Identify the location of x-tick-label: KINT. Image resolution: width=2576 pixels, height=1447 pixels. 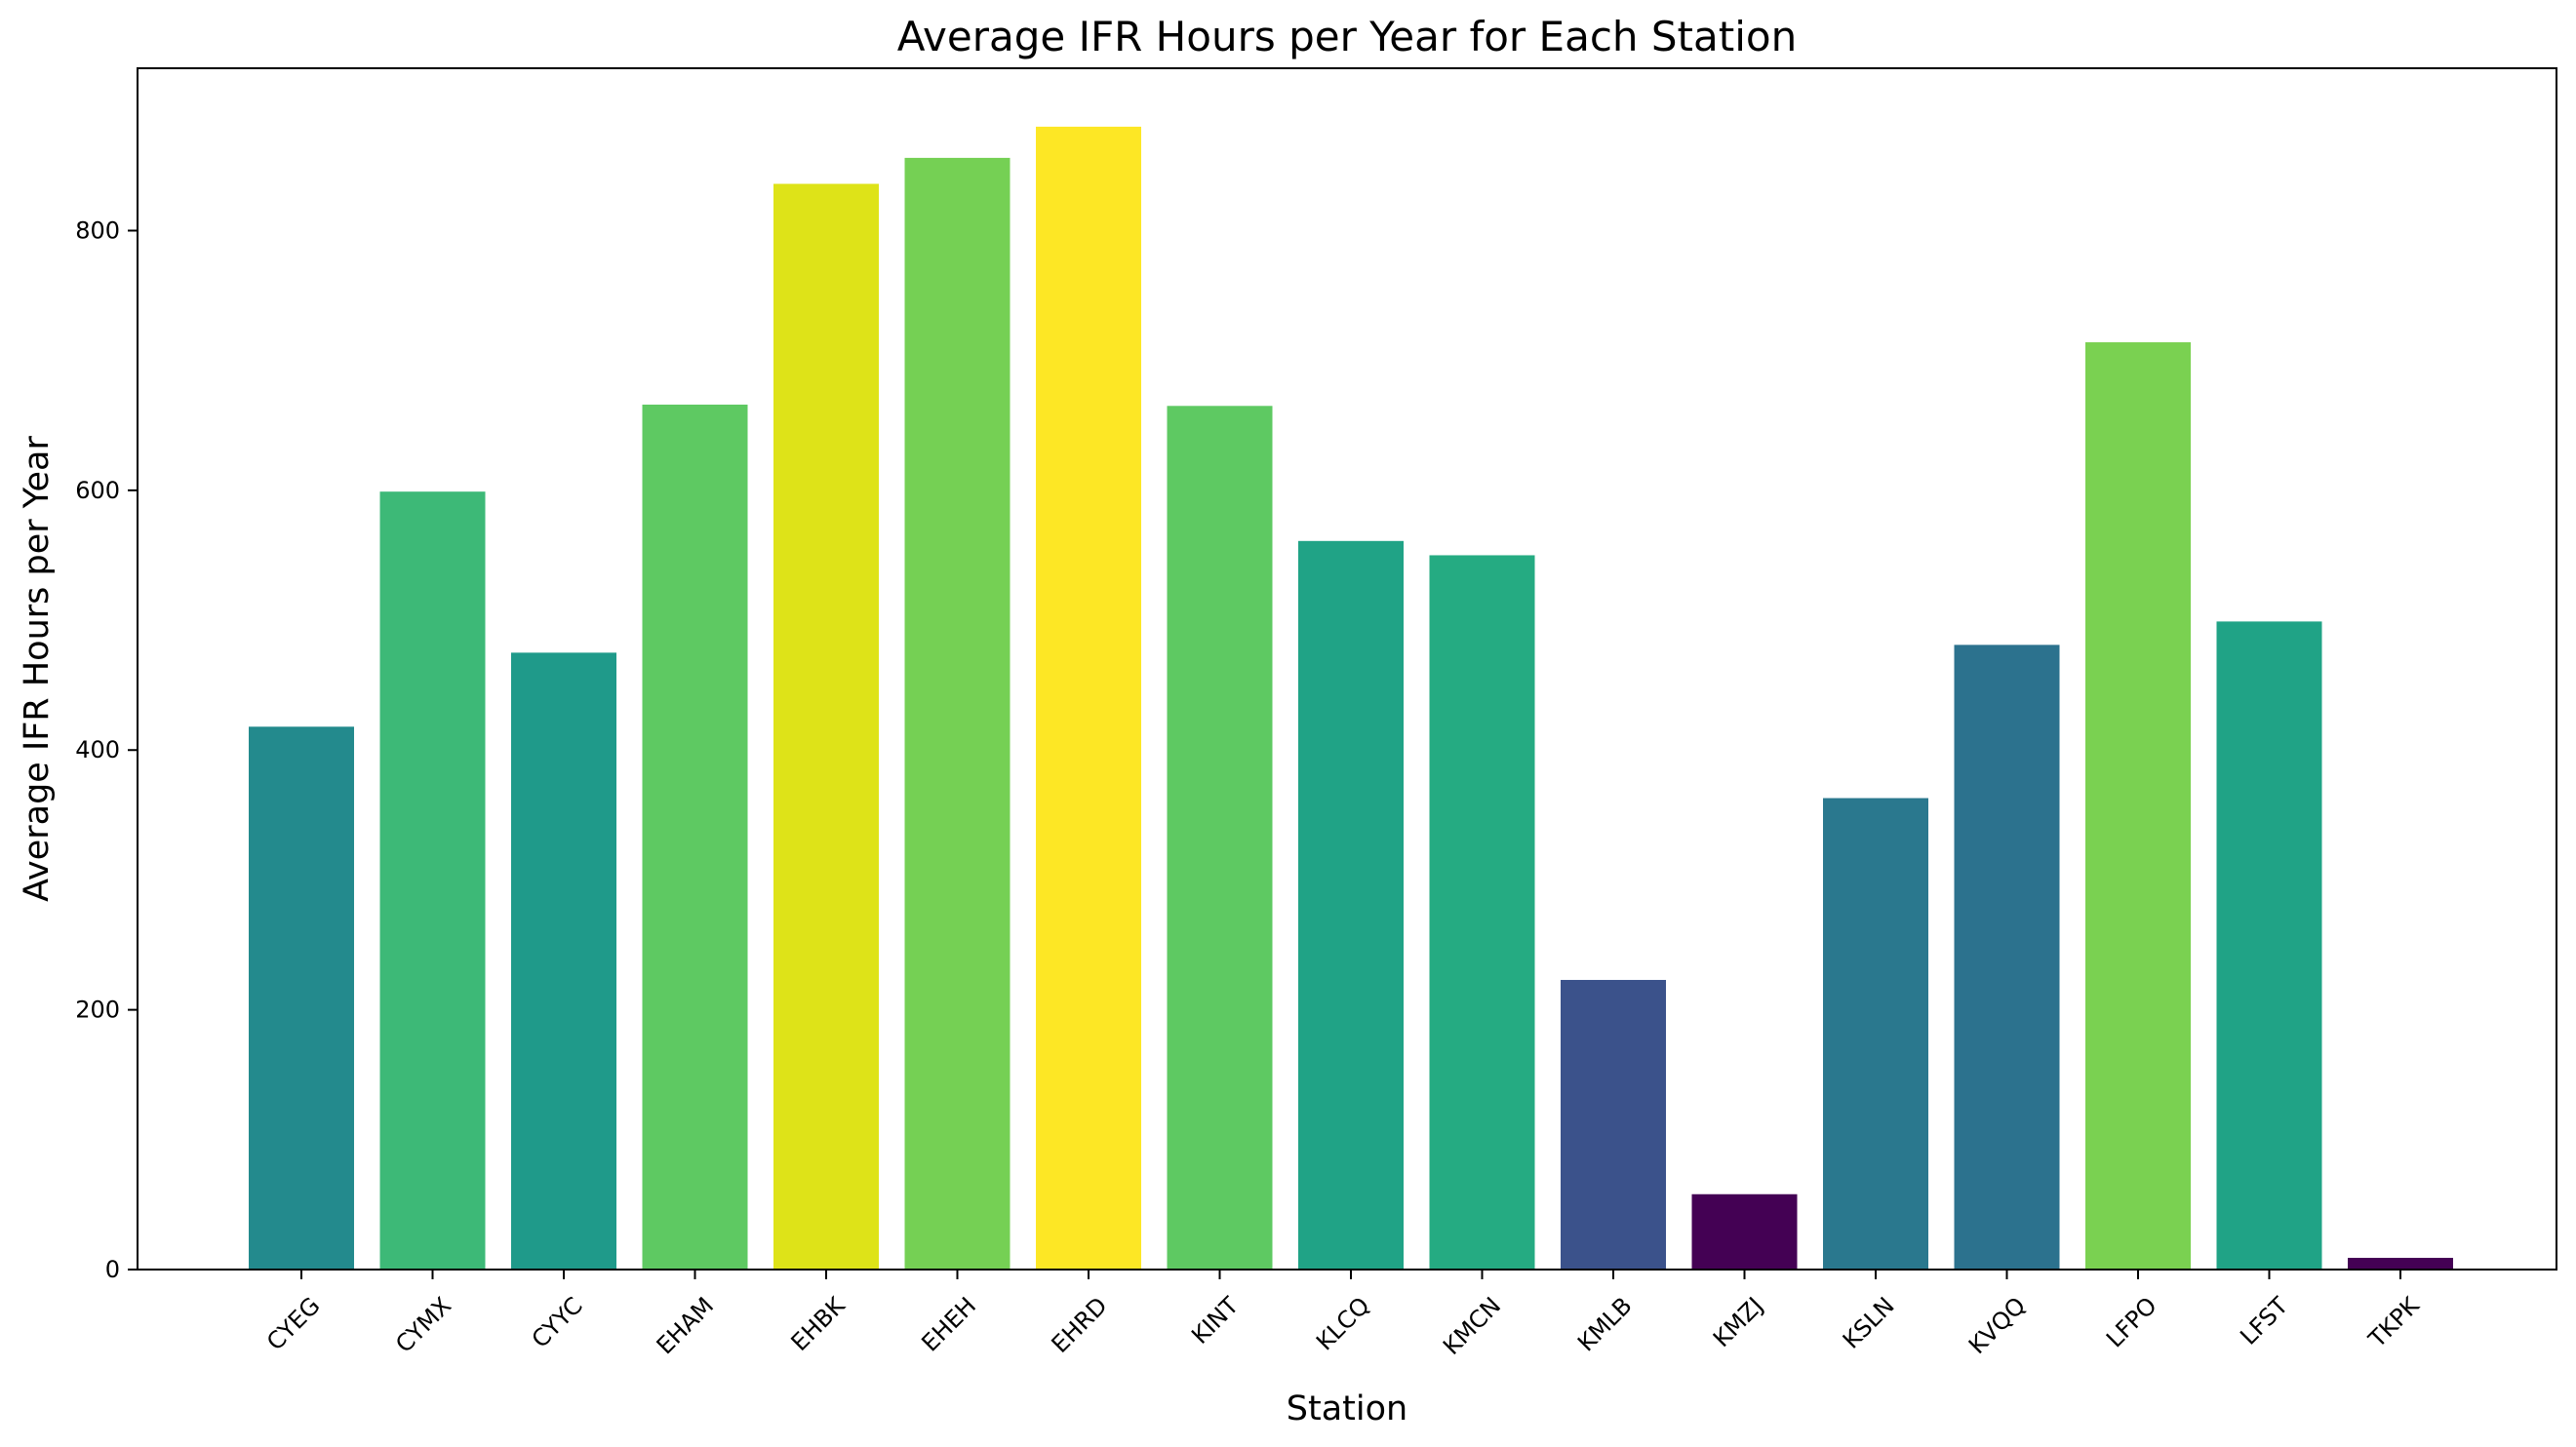
(1215, 1320).